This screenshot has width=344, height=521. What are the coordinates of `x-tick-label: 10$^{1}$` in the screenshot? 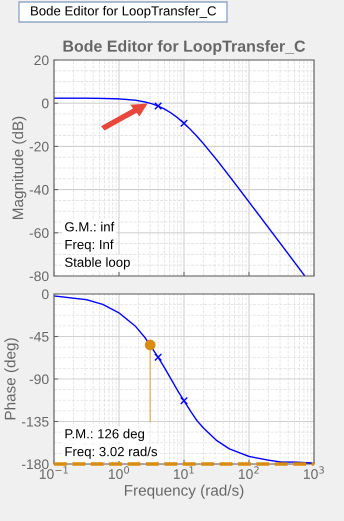 It's located at (184, 472).